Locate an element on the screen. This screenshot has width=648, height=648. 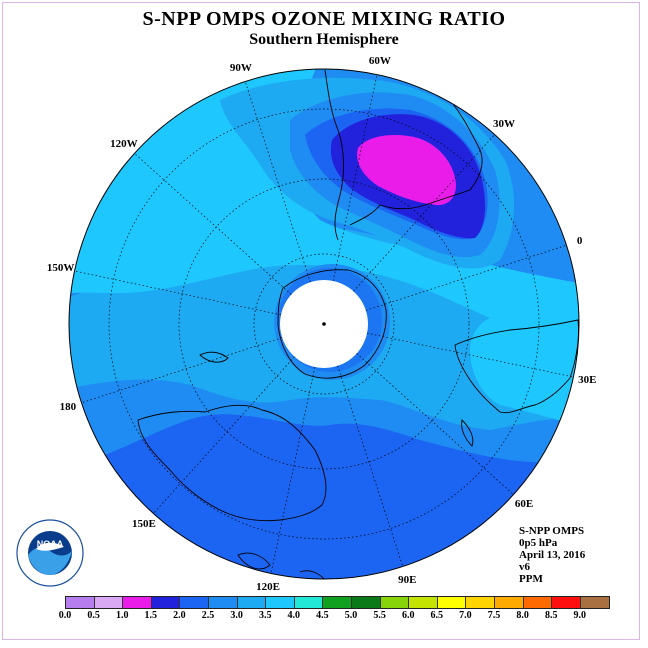
colorbar is located at coordinates (338, 602).